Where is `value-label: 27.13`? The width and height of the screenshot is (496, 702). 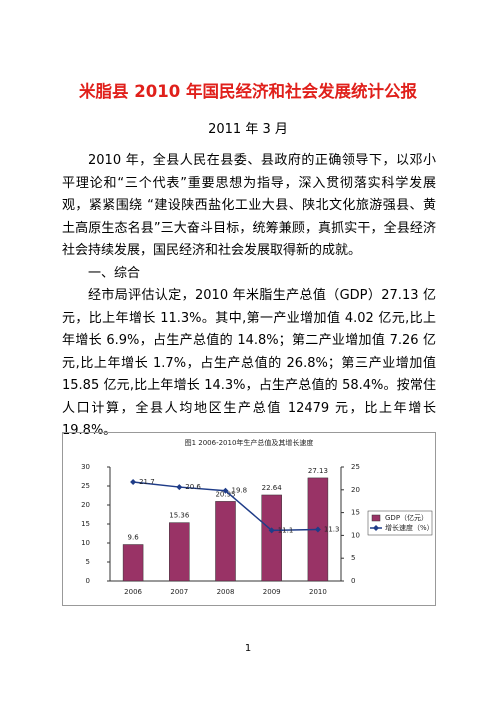
value-label: 27.13 is located at coordinates (318, 471).